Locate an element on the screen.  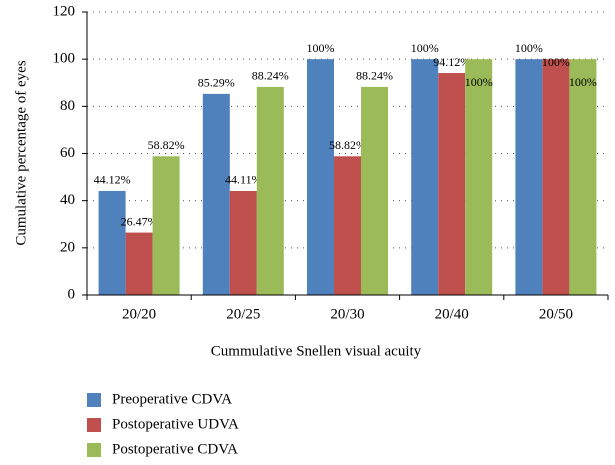
value-label: 44.12% is located at coordinates (112, 180).